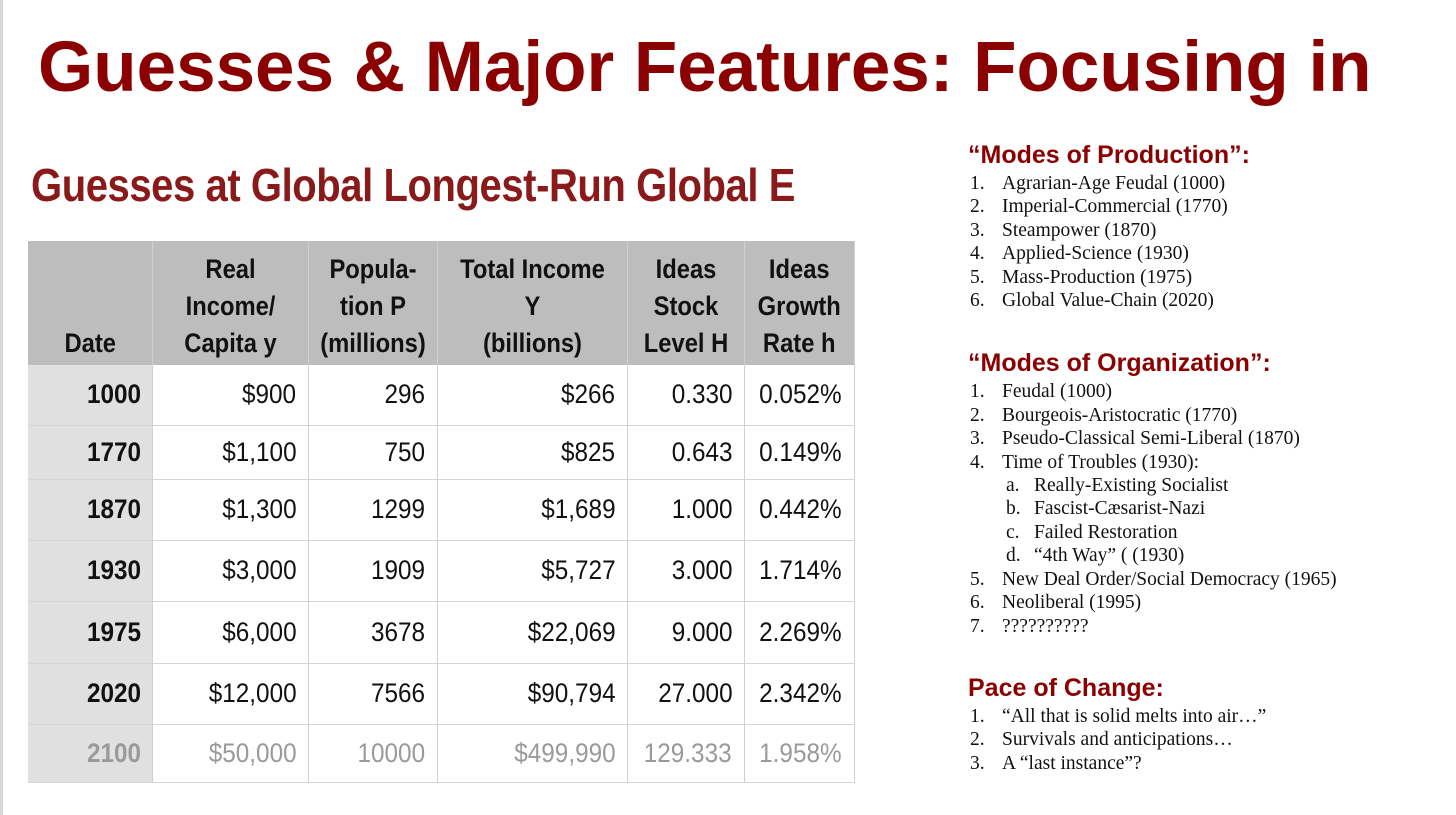 The image size is (1456, 815). What do you see at coordinates (1097, 277) in the screenshot?
I see `item-text: Mass-Production (1975)` at bounding box center [1097, 277].